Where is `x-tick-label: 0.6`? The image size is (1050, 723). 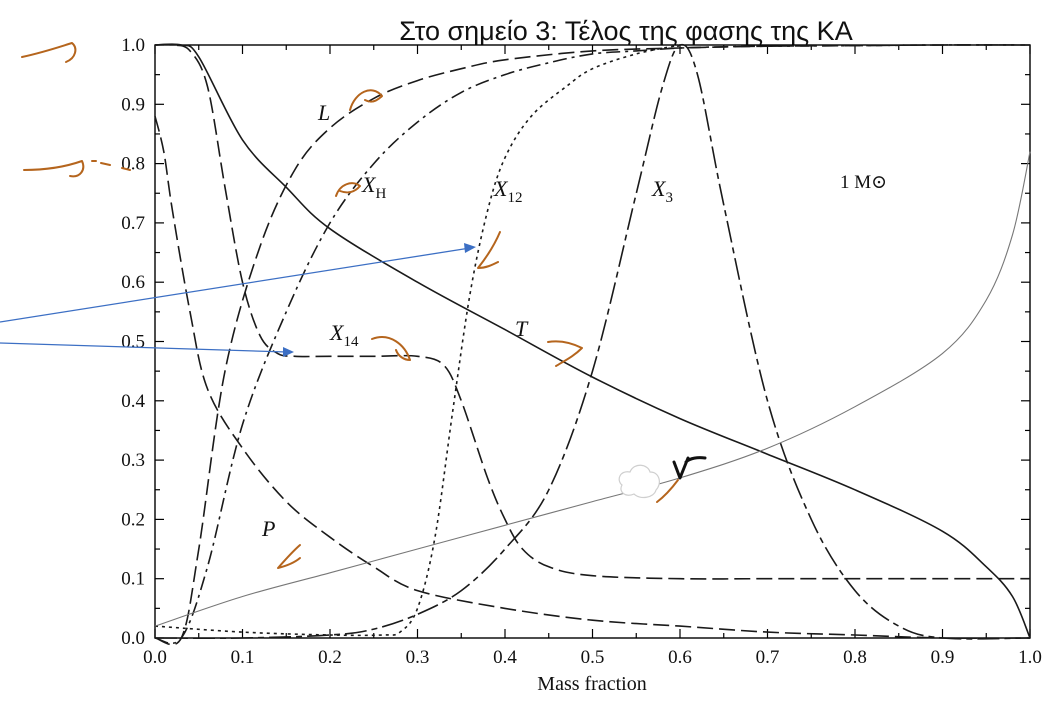
x-tick-label: 0.6 is located at coordinates (680, 657).